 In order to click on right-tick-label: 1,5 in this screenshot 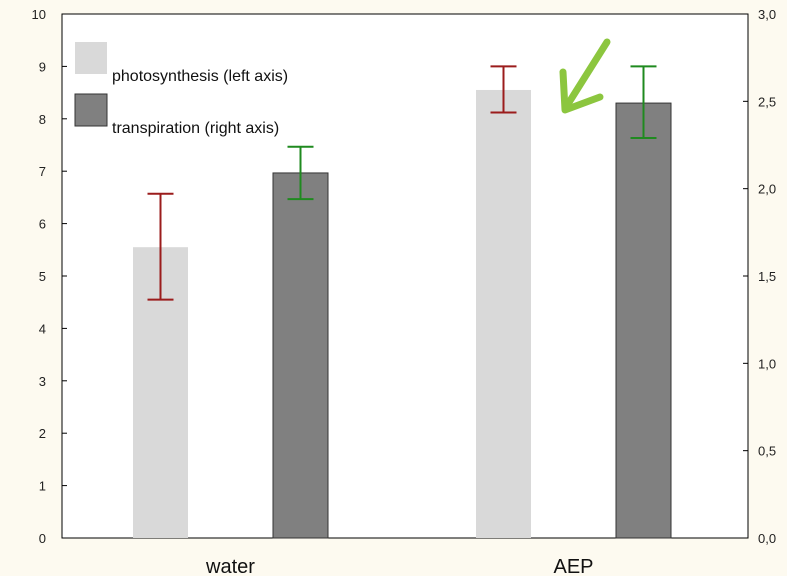, I will do `click(767, 276)`.